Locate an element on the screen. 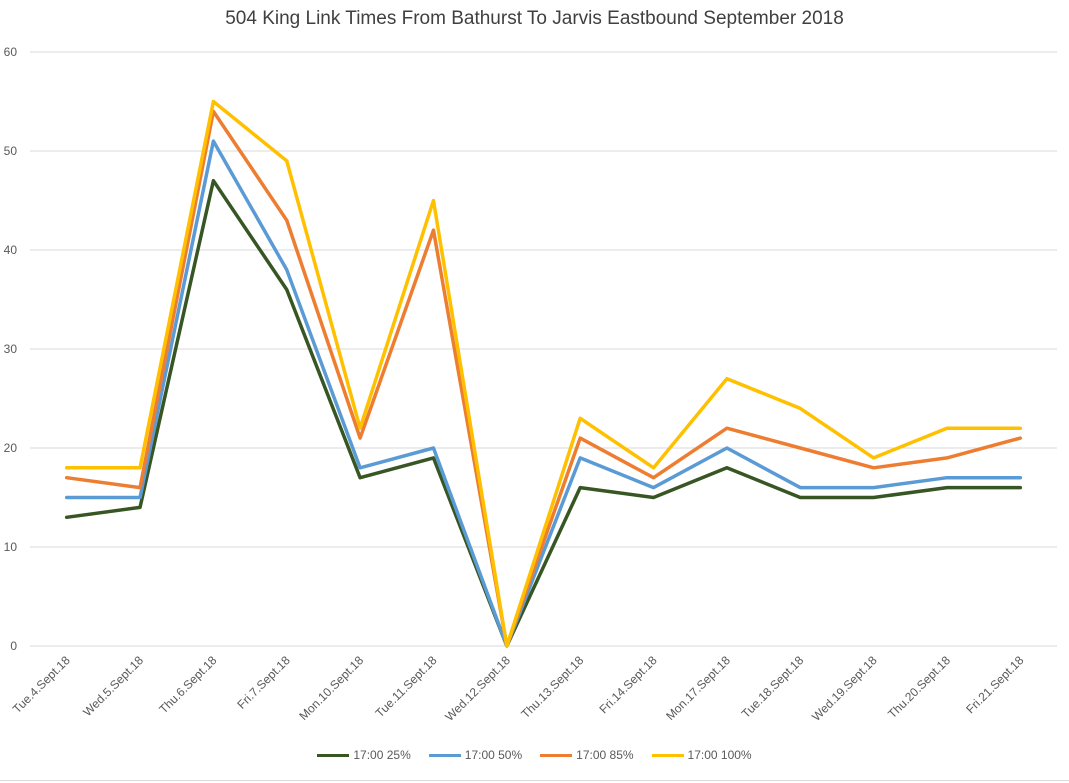 The image size is (1069, 783). legend-label: 17:00 85% is located at coordinates (605, 755).